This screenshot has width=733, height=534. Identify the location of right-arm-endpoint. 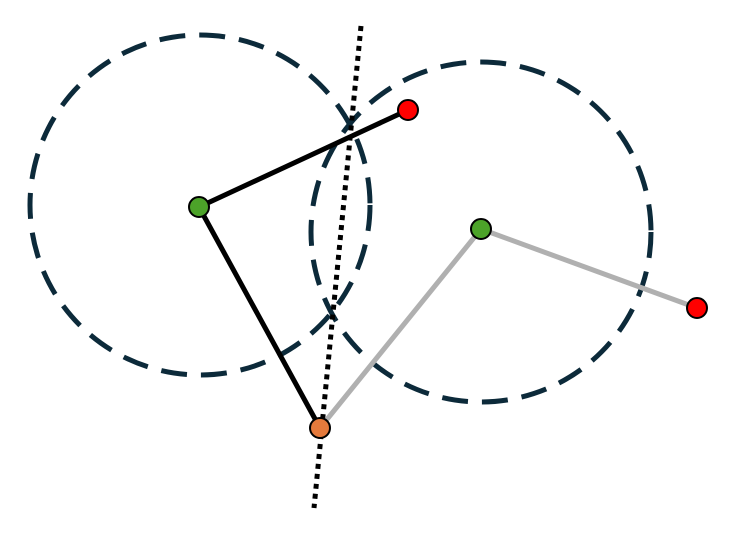
(697, 308).